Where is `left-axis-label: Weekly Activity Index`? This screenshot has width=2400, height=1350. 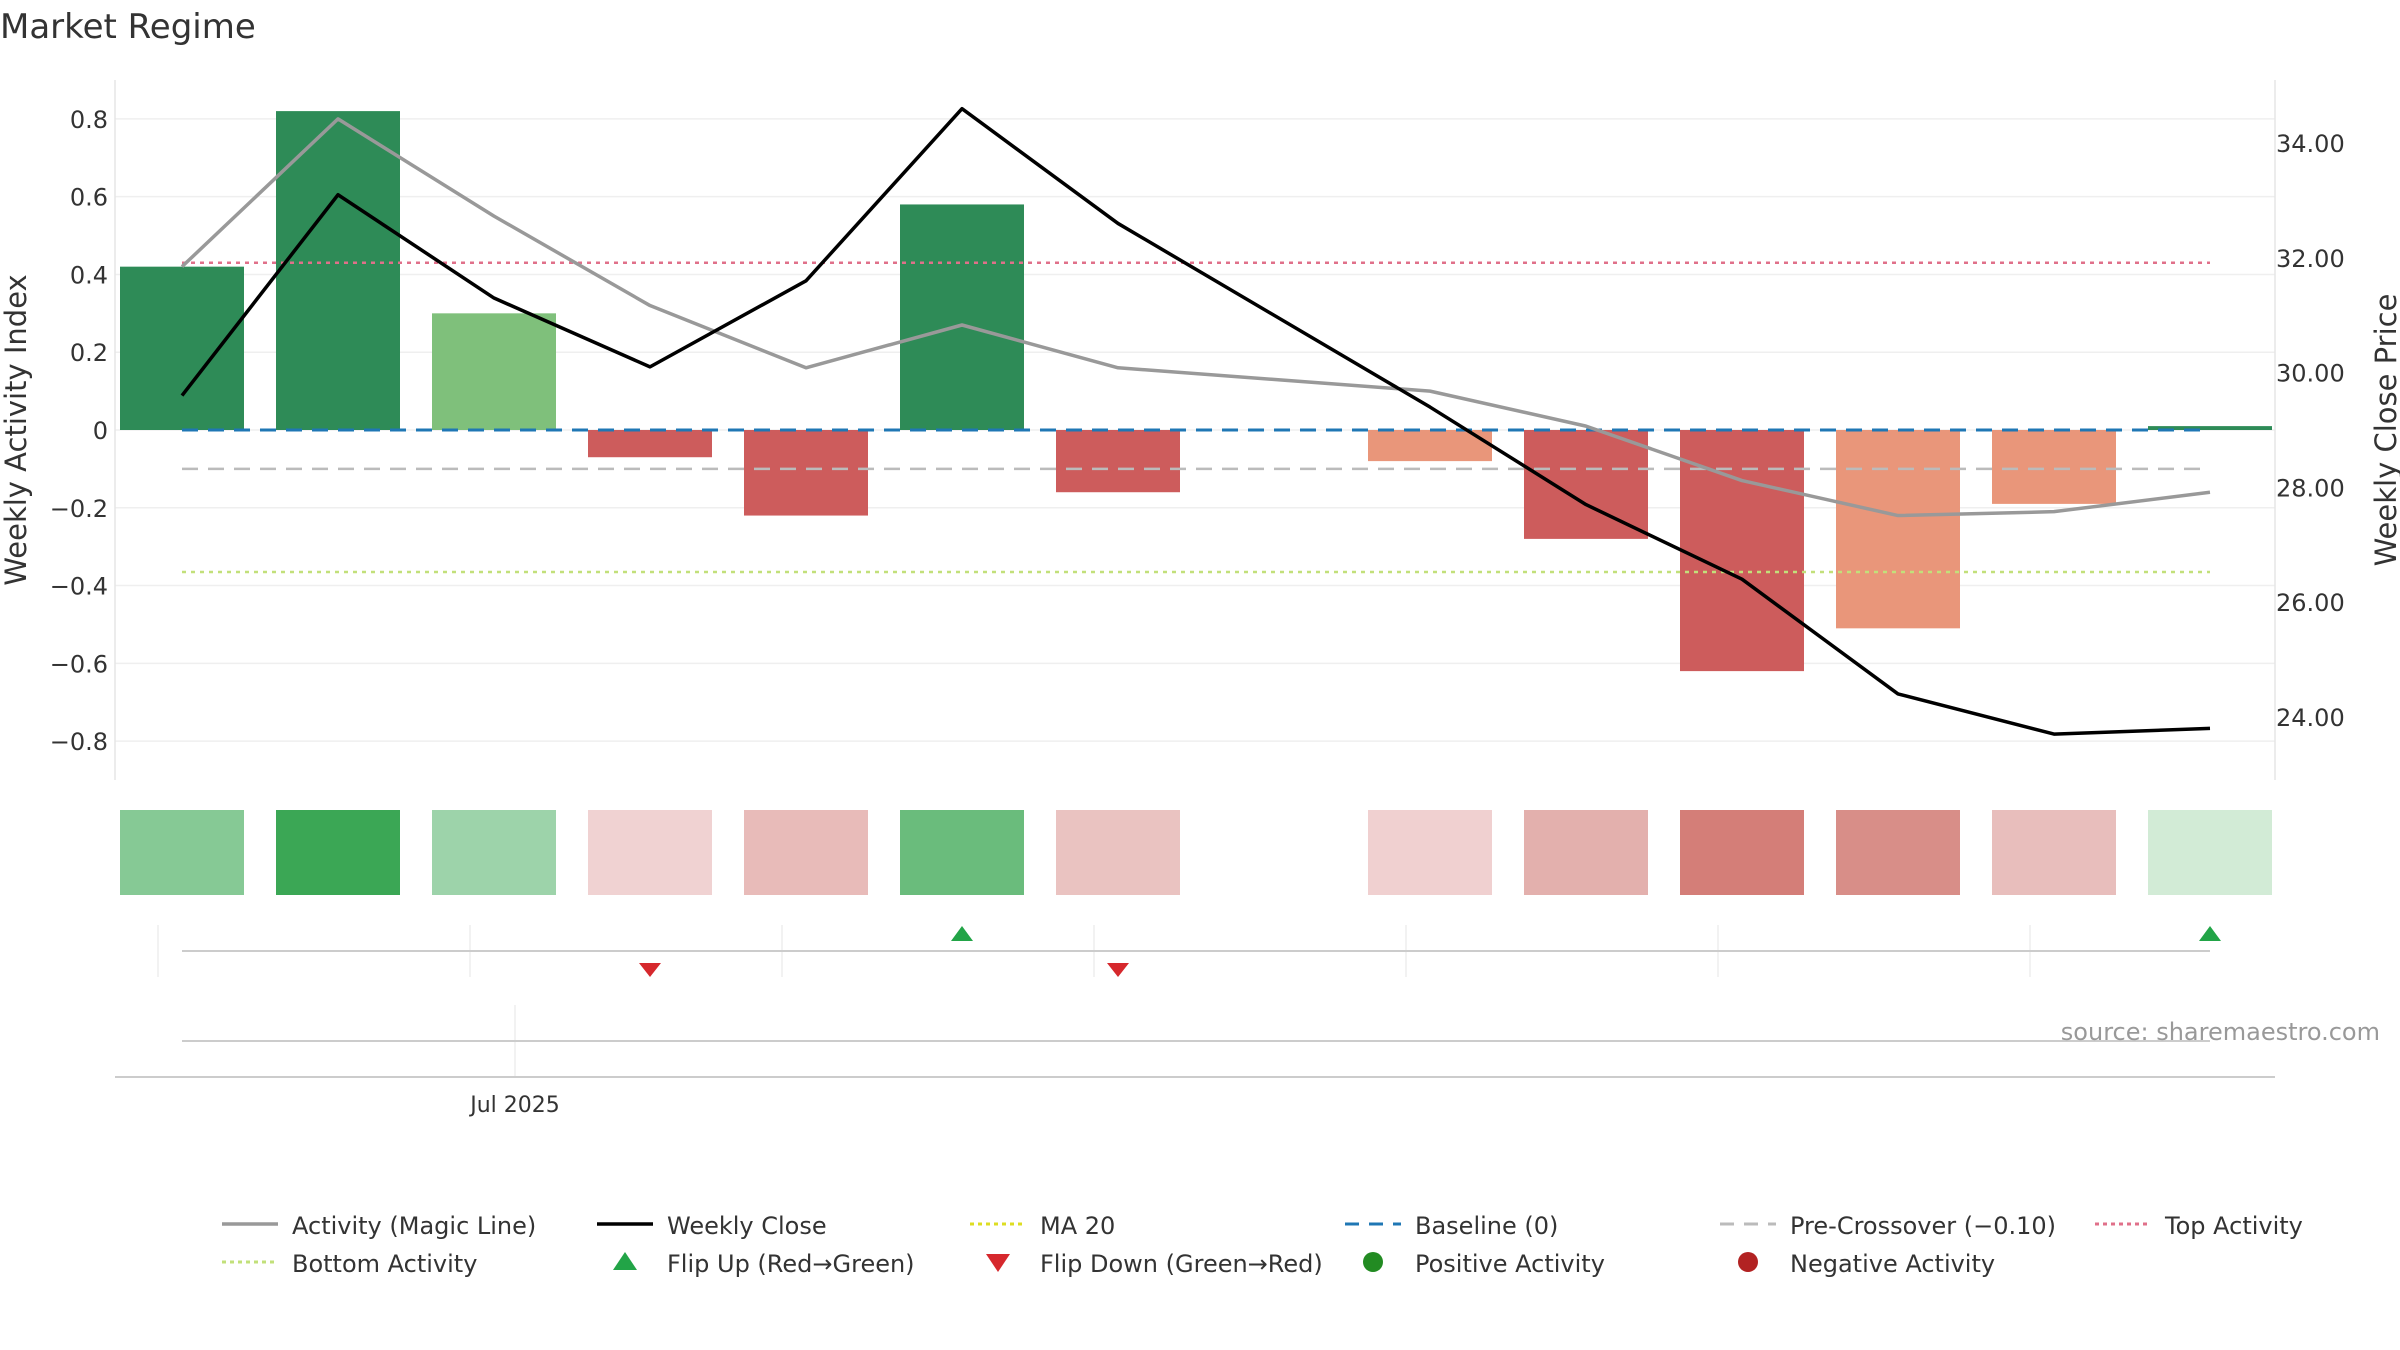
left-axis-label: Weekly Activity Index is located at coordinates (16, 429).